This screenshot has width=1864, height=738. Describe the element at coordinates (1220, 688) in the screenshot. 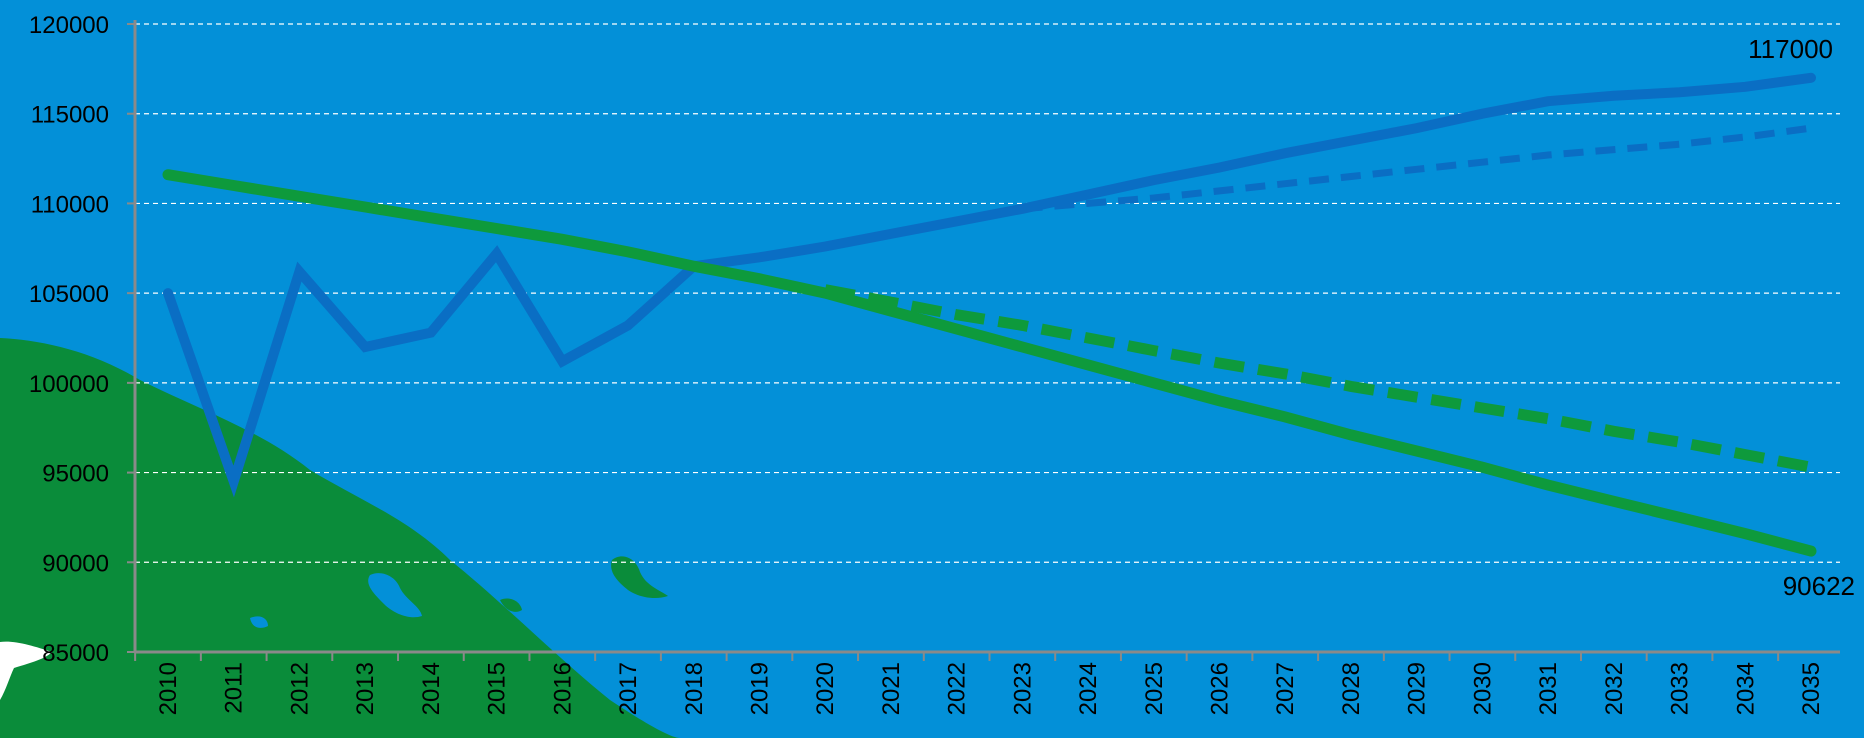

I see `x-tick-label: 2026` at that location.